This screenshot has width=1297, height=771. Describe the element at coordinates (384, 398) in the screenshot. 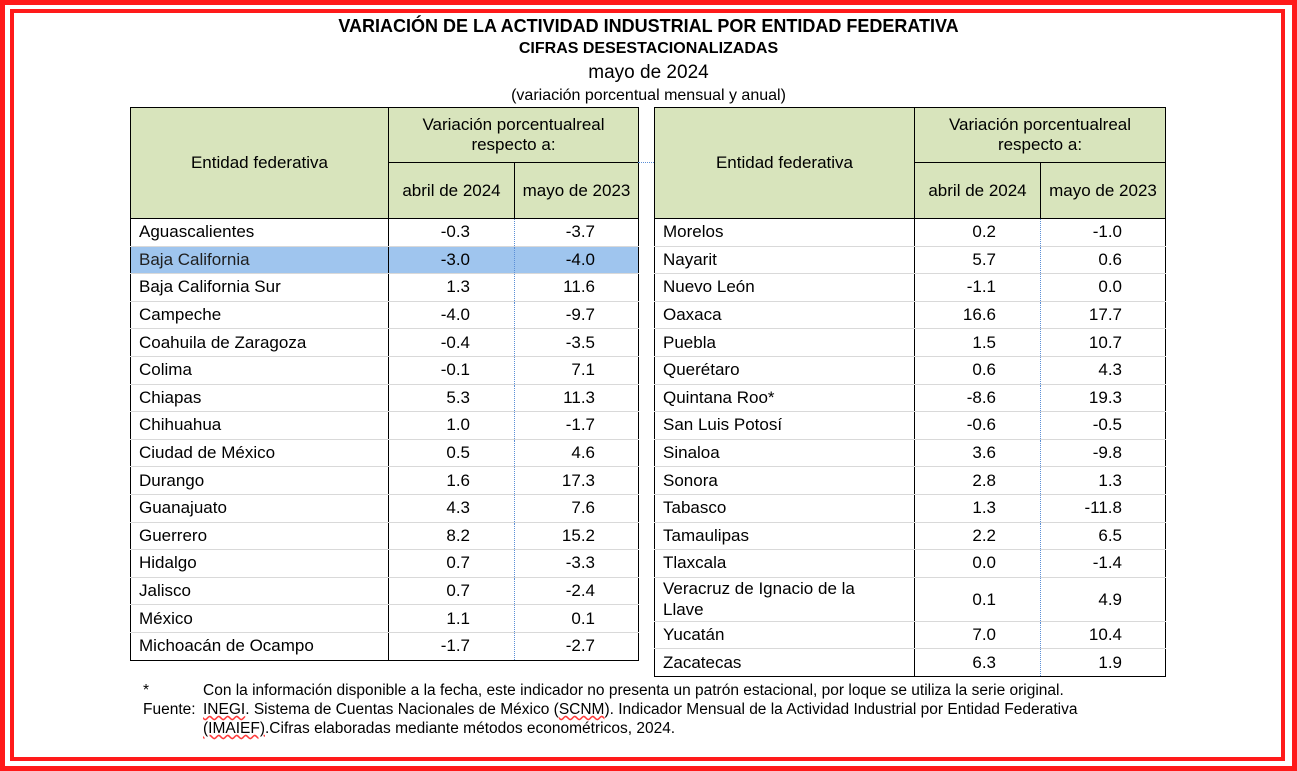

I see `table-row: Chiapas 5.3 11.3` at that location.